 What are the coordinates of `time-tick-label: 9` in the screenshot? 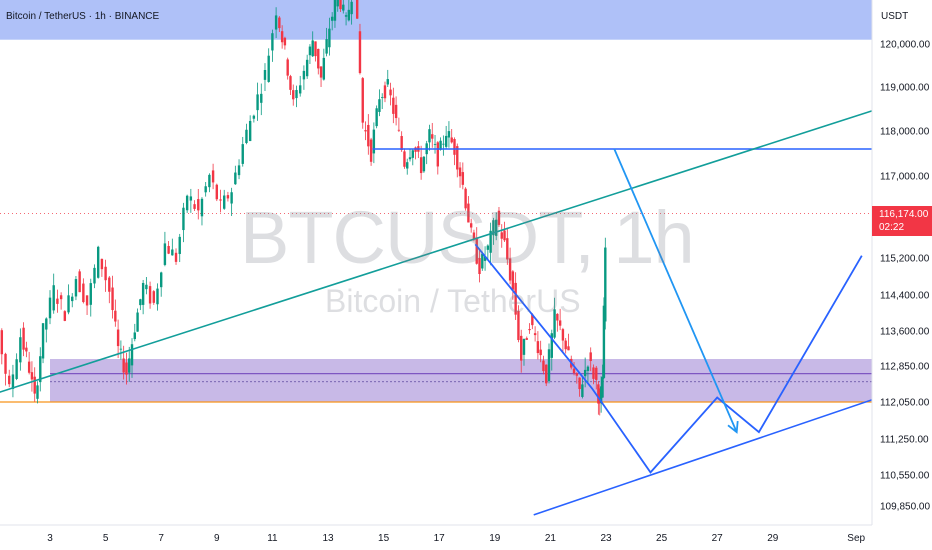 It's located at (217, 538).